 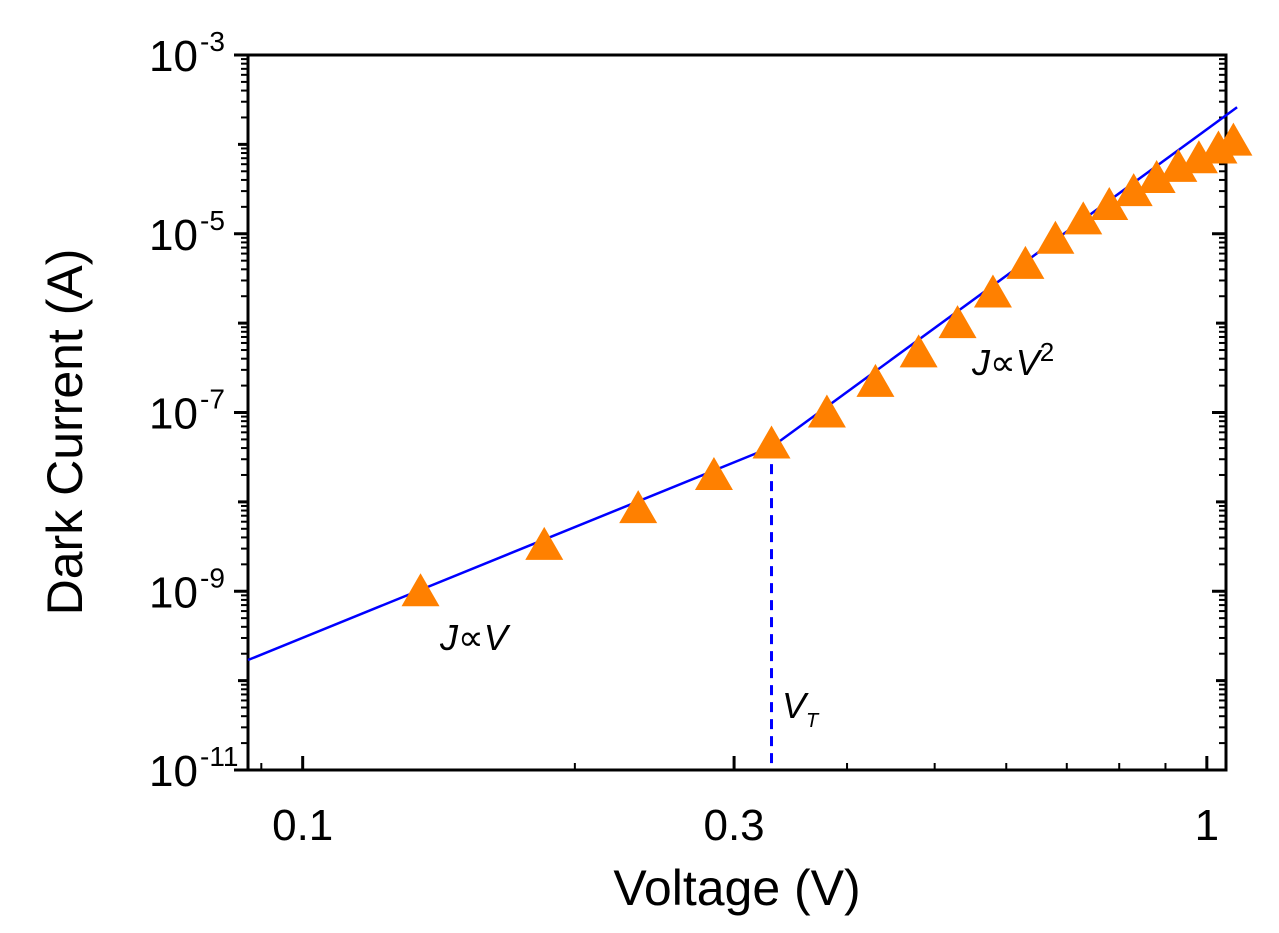 What do you see at coordinates (65, 432) in the screenshot?
I see `y-axis-title: Dark Current (A)` at bounding box center [65, 432].